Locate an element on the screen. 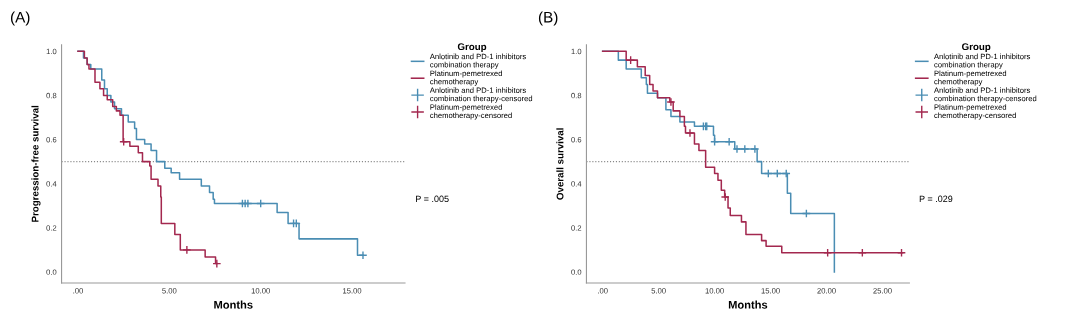 The width and height of the screenshot is (1080, 331). text: P = .005 is located at coordinates (432, 199).